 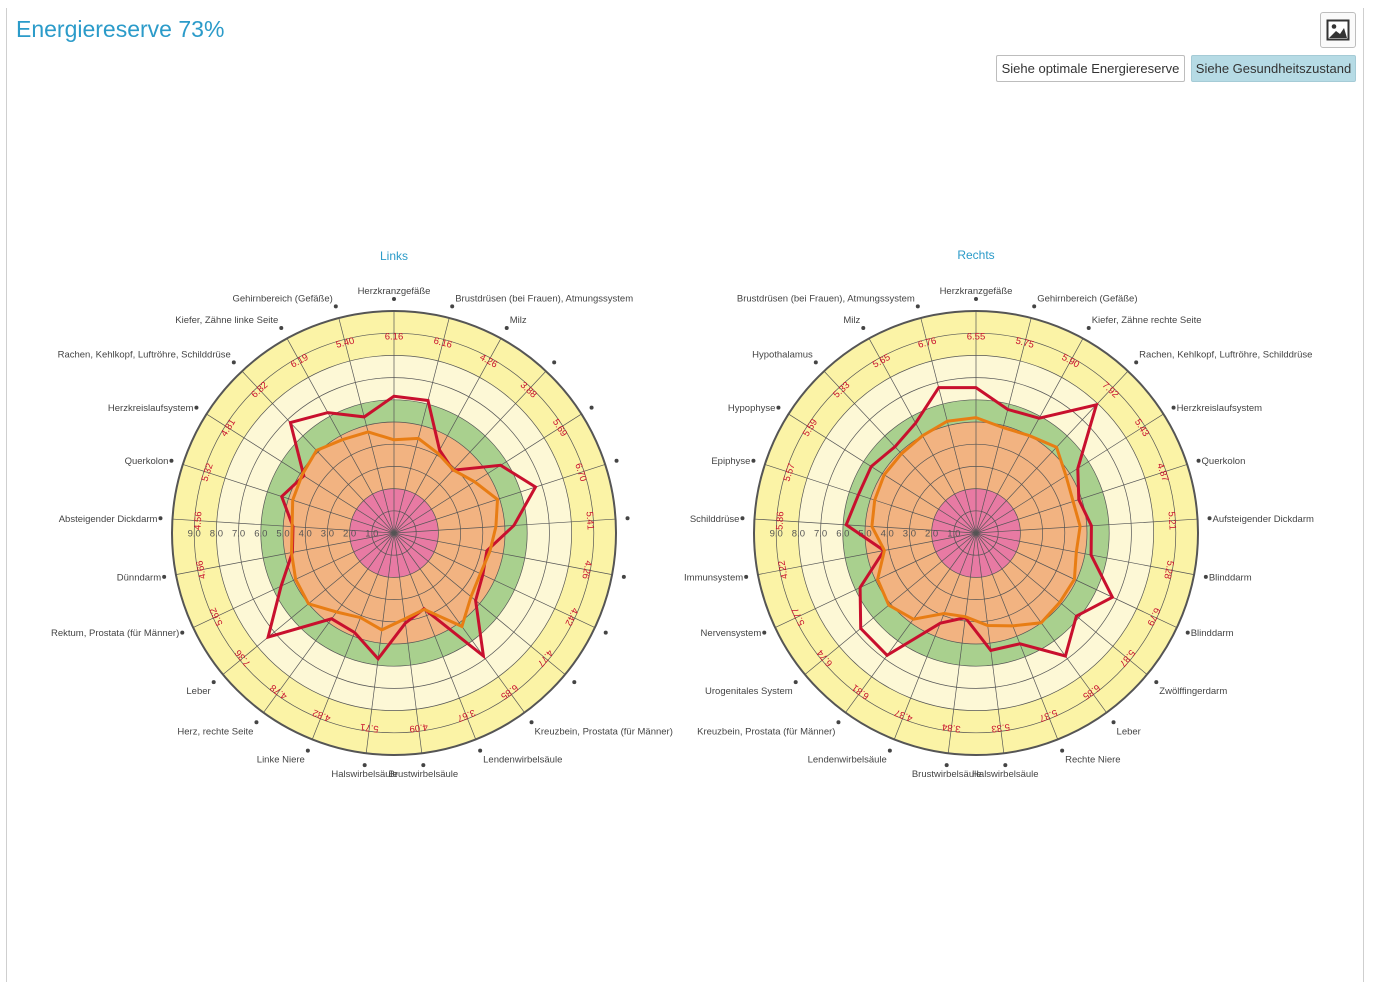 I want to click on category-label: Kreuzbein, Prostata (für Männer), so click(x=604, y=731).